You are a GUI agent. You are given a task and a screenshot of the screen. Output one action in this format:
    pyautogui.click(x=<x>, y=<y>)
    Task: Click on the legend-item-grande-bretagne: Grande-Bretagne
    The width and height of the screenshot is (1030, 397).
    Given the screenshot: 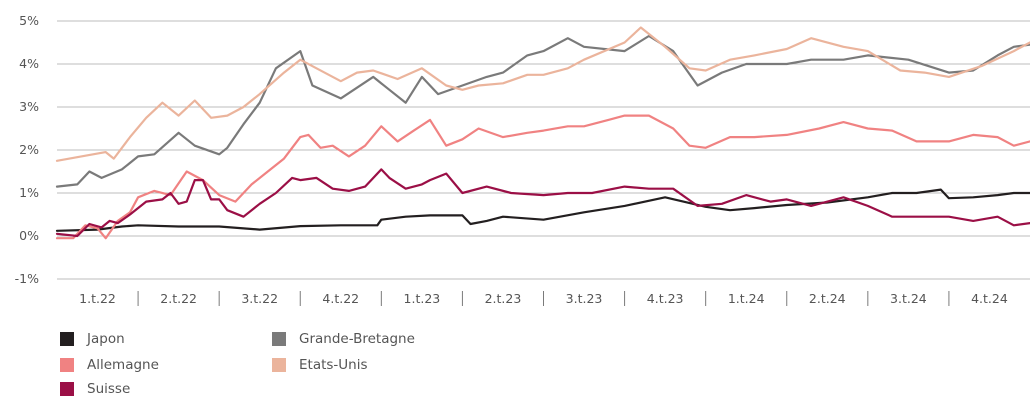 What is the action you would take?
    pyautogui.click(x=343, y=339)
    